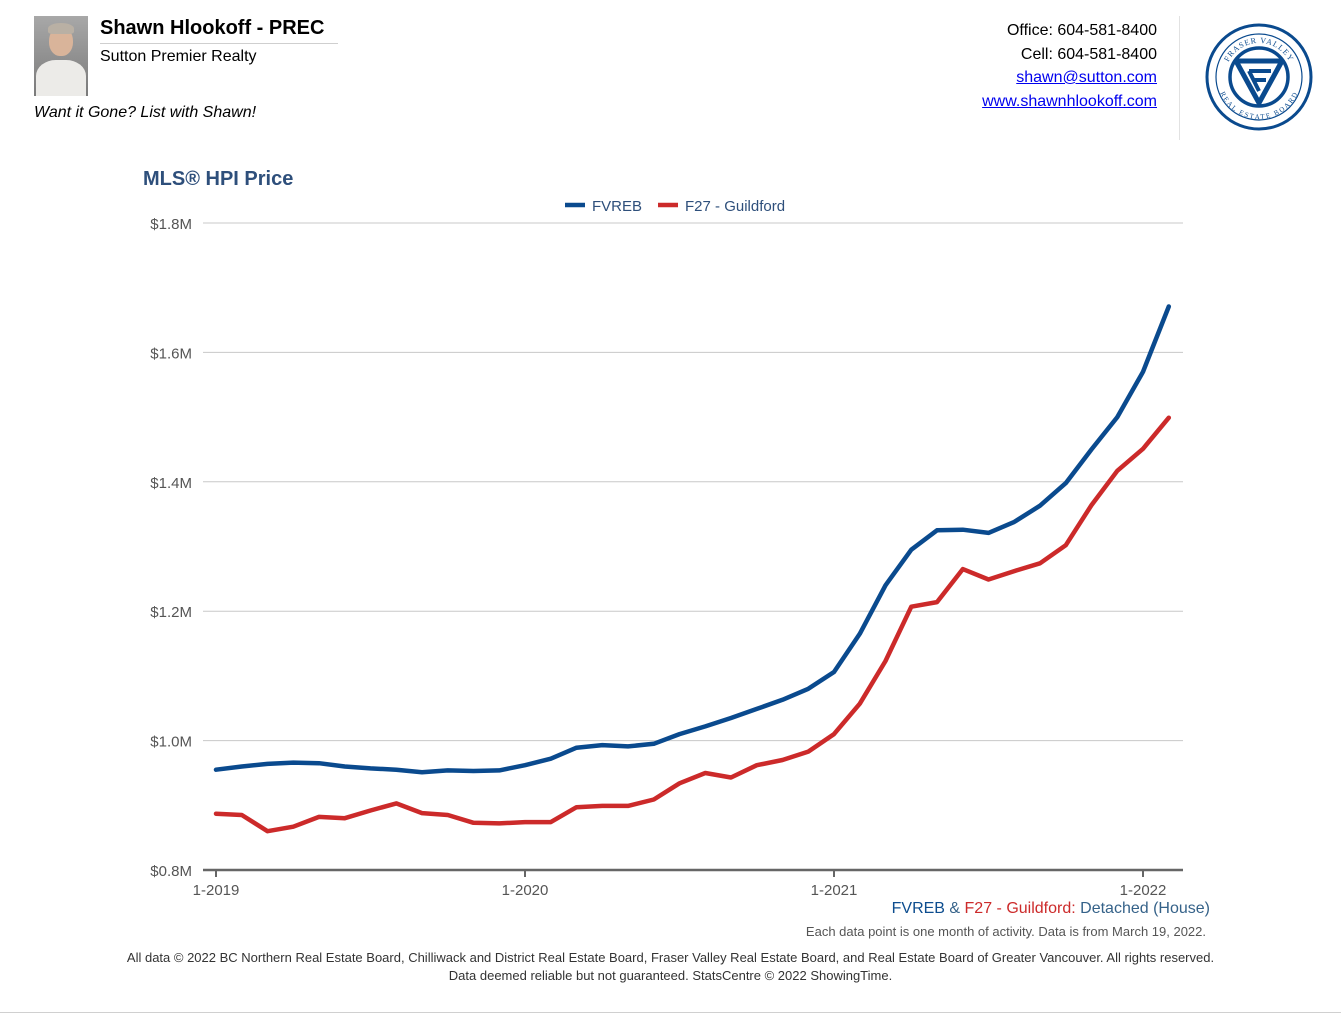 The width and height of the screenshot is (1341, 1015). Describe the element at coordinates (216, 890) in the screenshot. I see `x-tick-label: 1-2019` at that location.